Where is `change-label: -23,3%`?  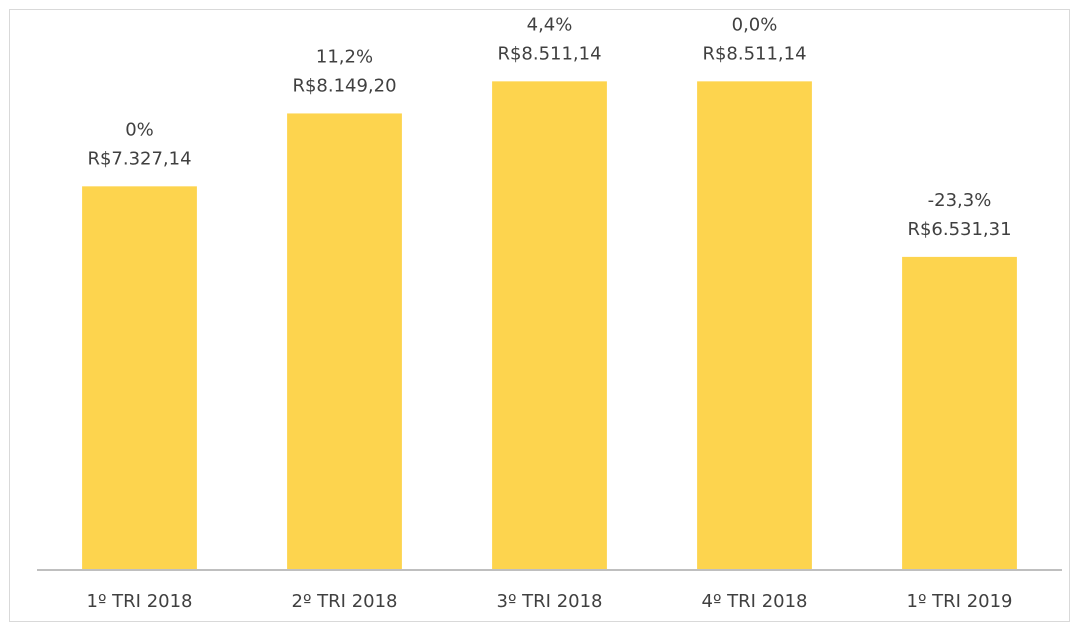
change-label: -23,3% is located at coordinates (960, 200).